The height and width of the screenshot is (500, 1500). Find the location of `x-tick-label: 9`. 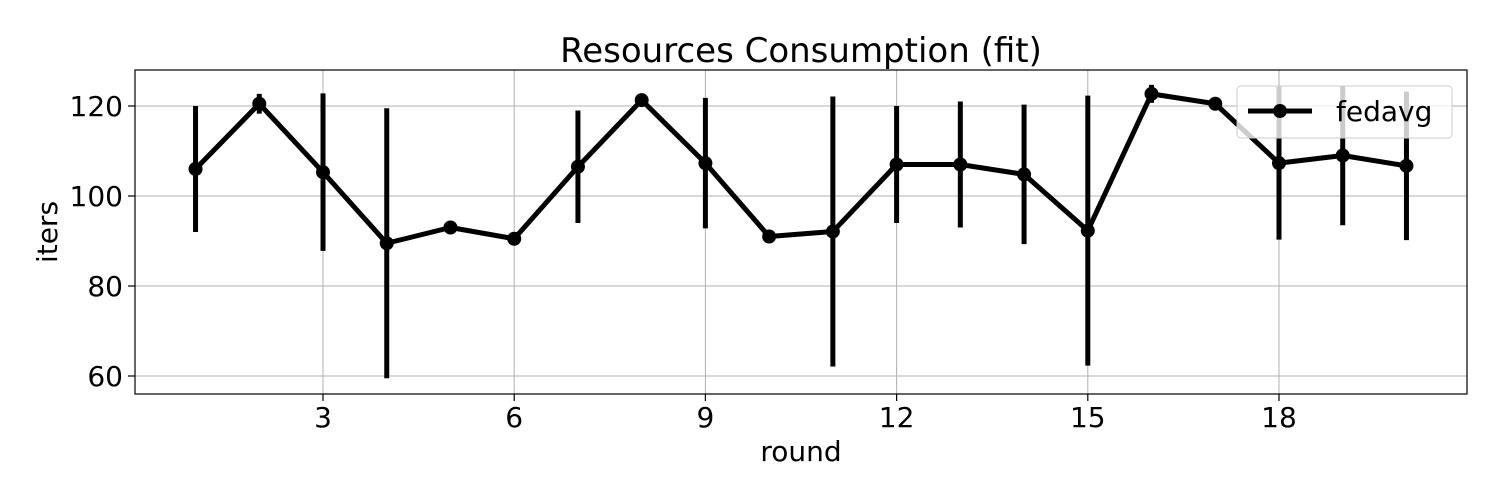

x-tick-label: 9 is located at coordinates (705, 417).